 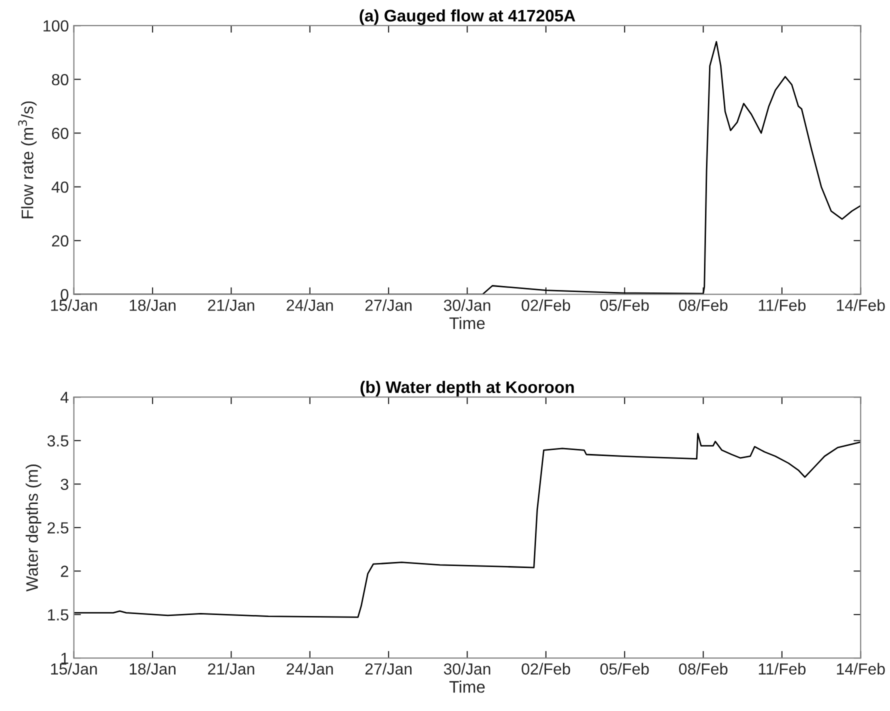 What do you see at coordinates (60, 187) in the screenshot?
I see `y-tick-label: 40` at bounding box center [60, 187].